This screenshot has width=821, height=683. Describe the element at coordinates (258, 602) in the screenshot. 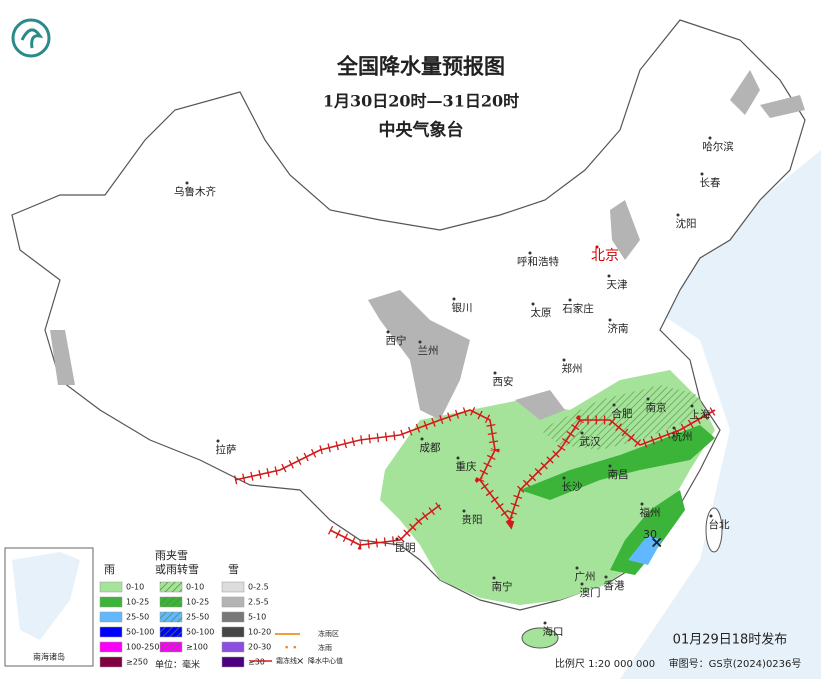

I see `legend-label: 2.5-5` at that location.